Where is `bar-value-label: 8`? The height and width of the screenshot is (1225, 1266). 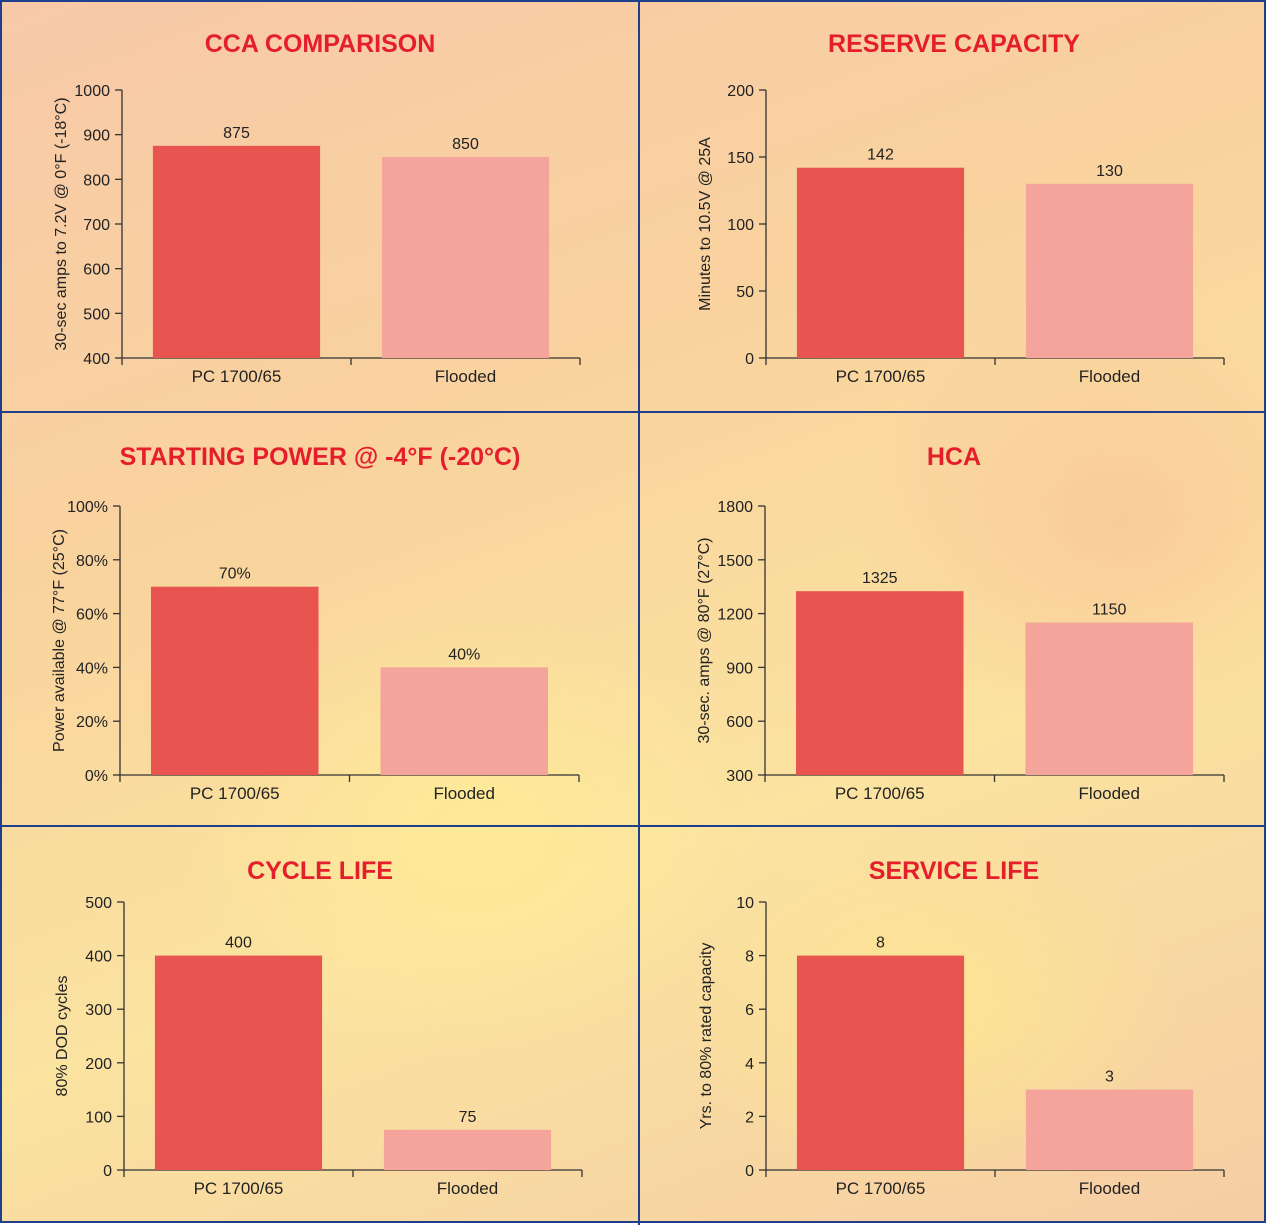
bar-value-label: 8 is located at coordinates (880, 943).